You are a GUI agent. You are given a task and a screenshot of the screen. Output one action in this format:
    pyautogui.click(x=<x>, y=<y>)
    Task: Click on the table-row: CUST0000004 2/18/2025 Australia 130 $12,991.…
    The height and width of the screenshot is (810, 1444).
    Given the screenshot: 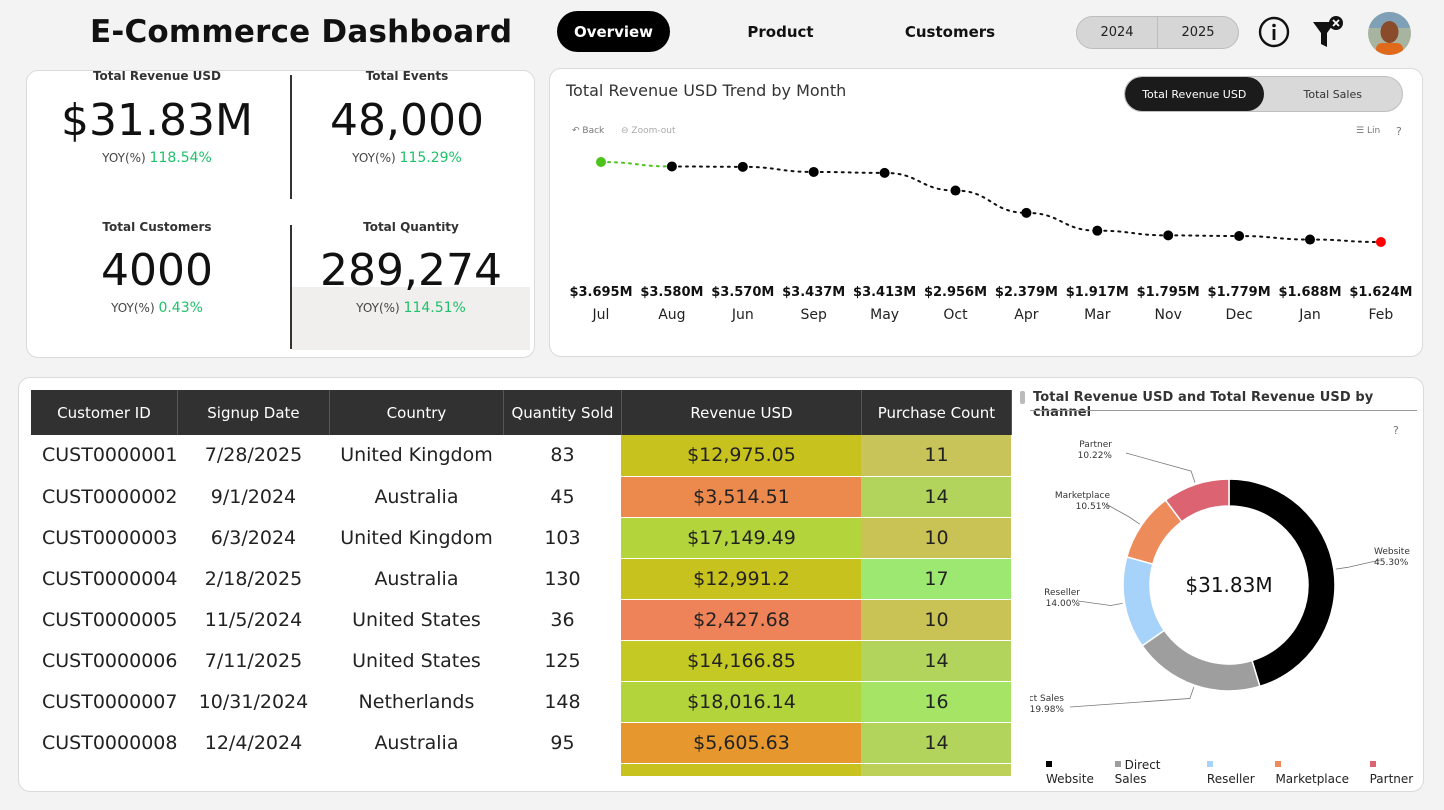 What is the action you would take?
    pyautogui.click(x=521, y=579)
    